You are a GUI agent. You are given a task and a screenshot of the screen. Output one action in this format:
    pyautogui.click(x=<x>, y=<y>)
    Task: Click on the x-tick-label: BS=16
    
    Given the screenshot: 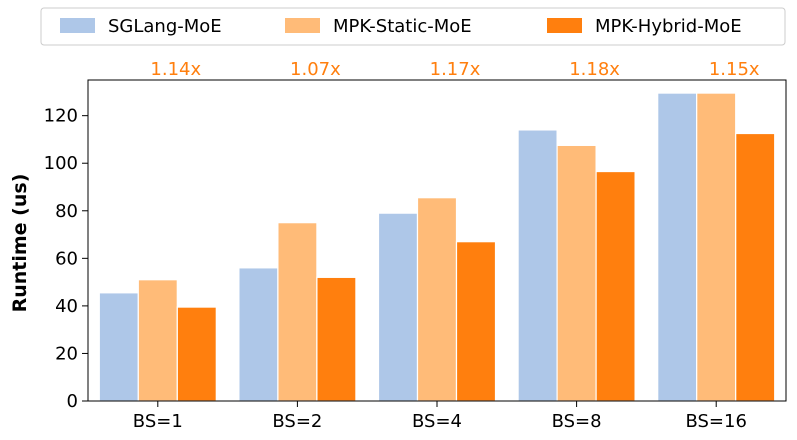 What is the action you would take?
    pyautogui.click(x=715, y=421)
    